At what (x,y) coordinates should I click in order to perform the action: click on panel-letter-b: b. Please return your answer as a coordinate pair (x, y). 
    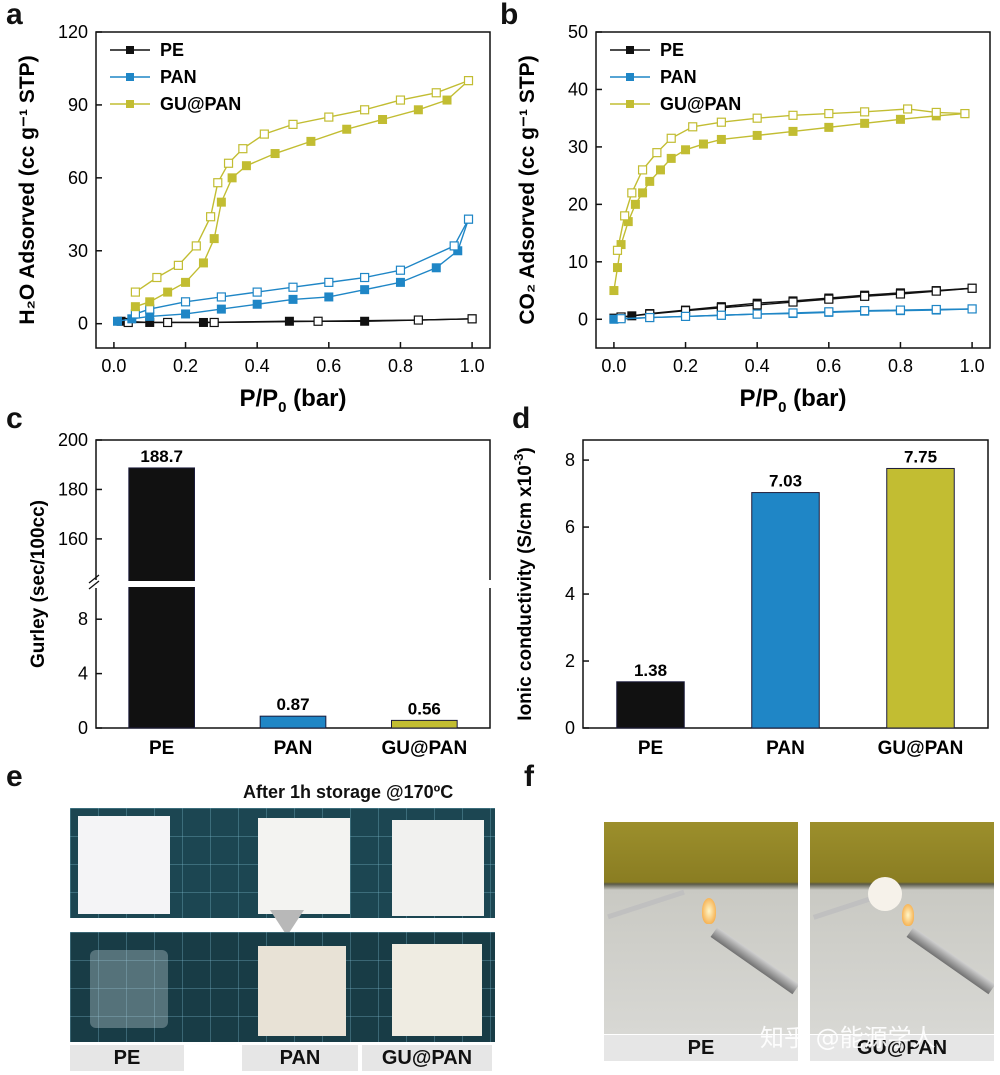
    Looking at the image, I should click on (509, 15).